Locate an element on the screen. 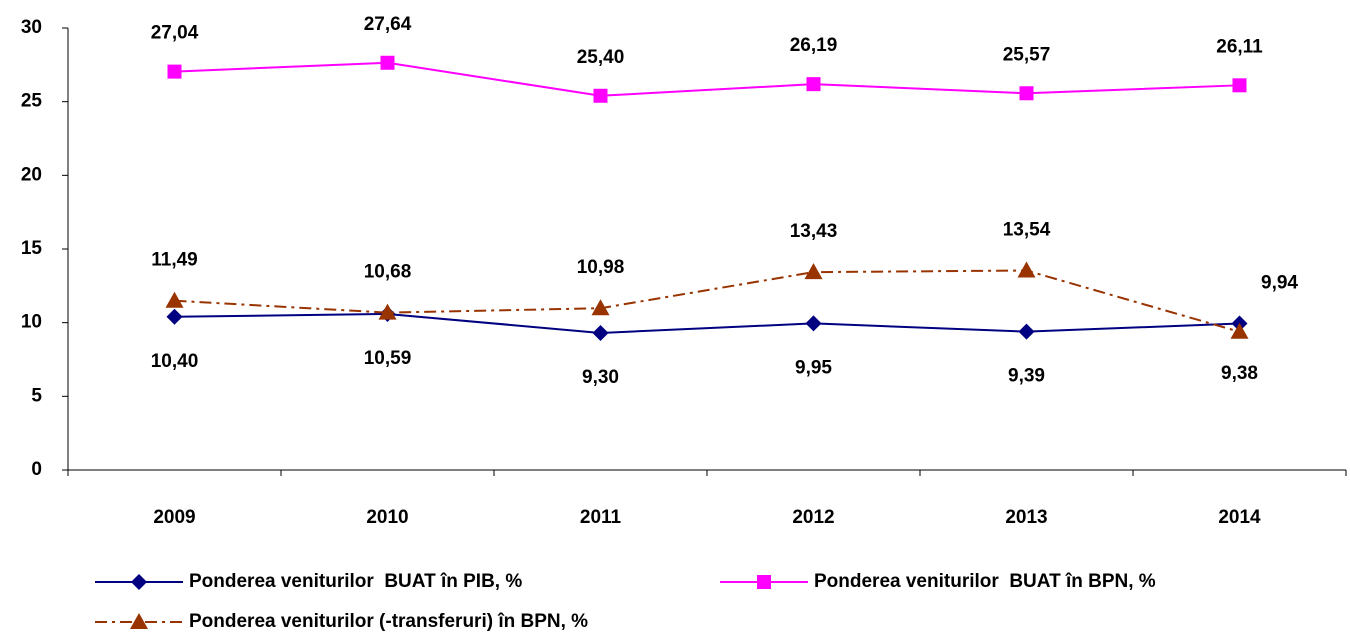  x-tick-label: 2011 is located at coordinates (601, 517).